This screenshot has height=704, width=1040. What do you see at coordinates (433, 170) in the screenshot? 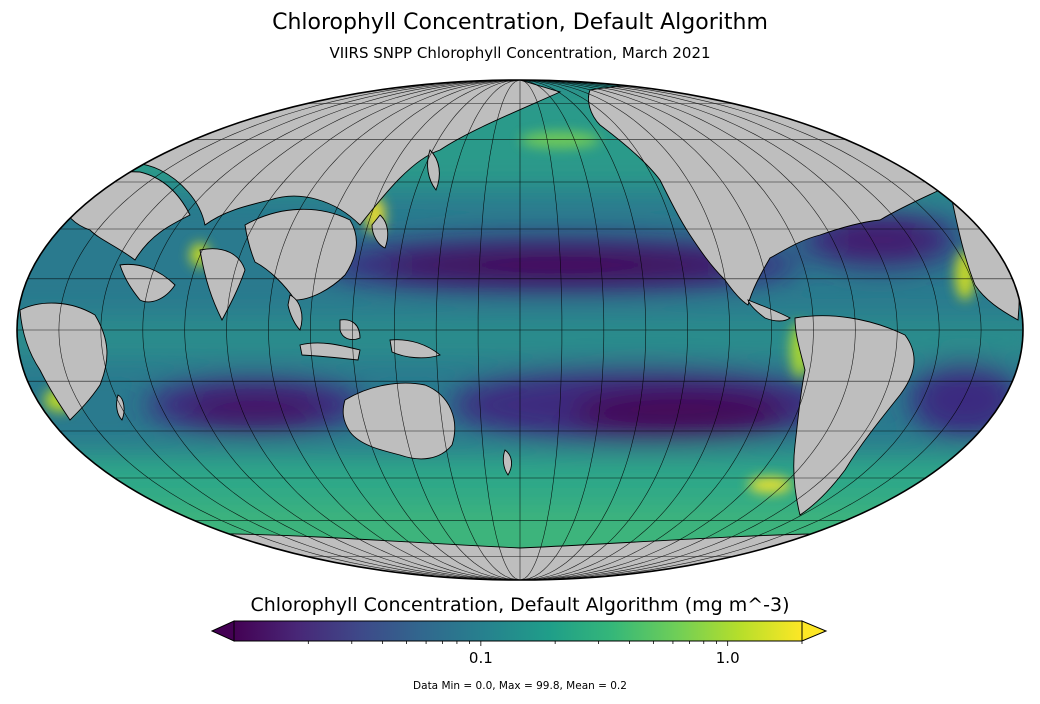
I see `kamchatka` at bounding box center [433, 170].